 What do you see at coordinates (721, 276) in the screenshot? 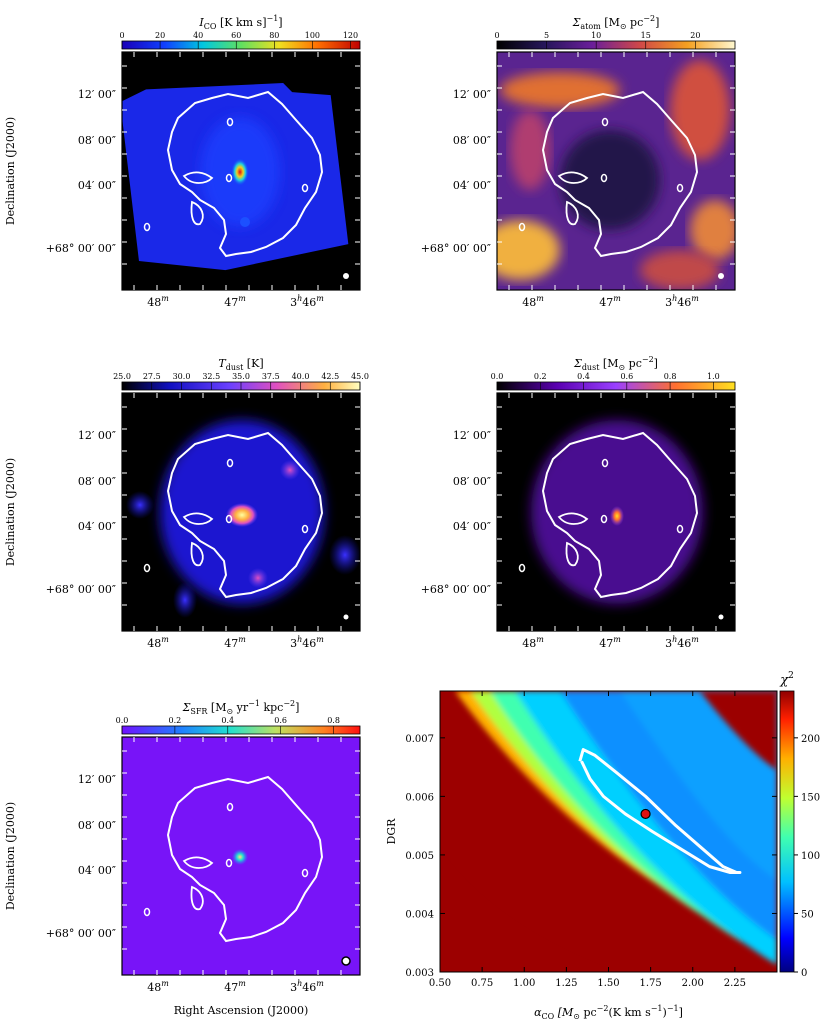
I see `atom-beam-marker` at bounding box center [721, 276].